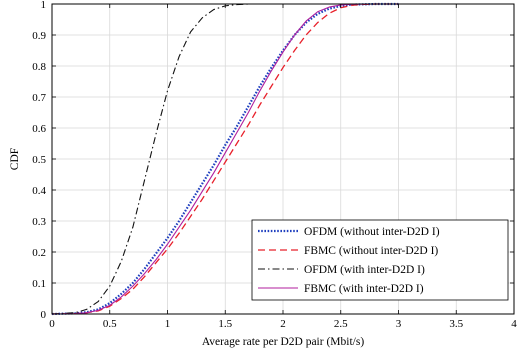 The height and width of the screenshot is (356, 519). Describe the element at coordinates (39, 36) in the screenshot. I see `y-tick-label: 0.9` at that location.